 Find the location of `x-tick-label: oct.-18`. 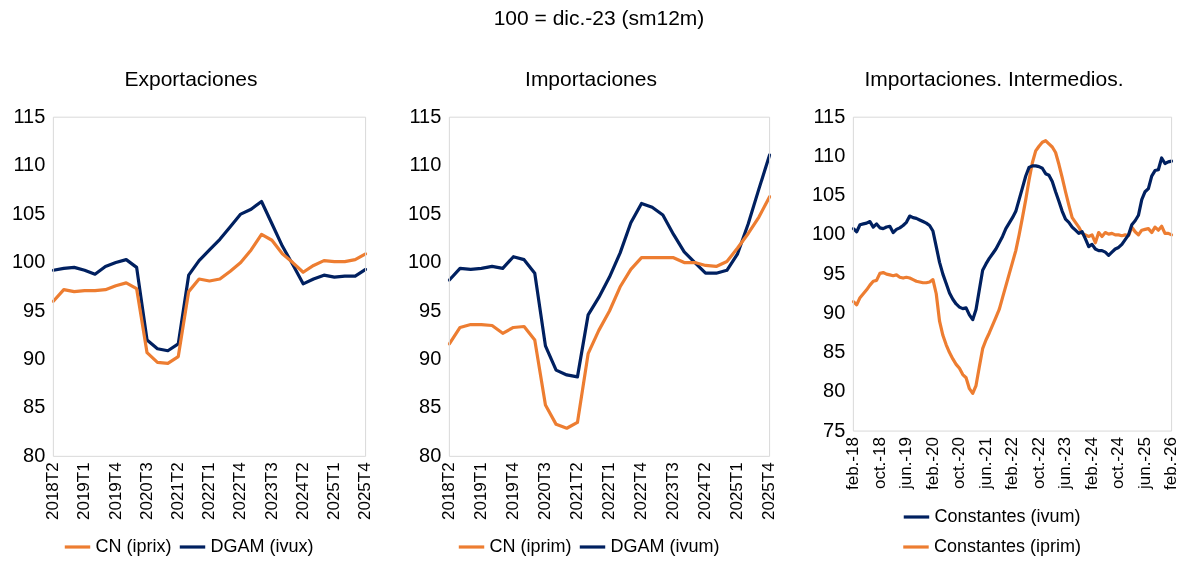

x-tick-label: oct.-18 is located at coordinates (879, 463).